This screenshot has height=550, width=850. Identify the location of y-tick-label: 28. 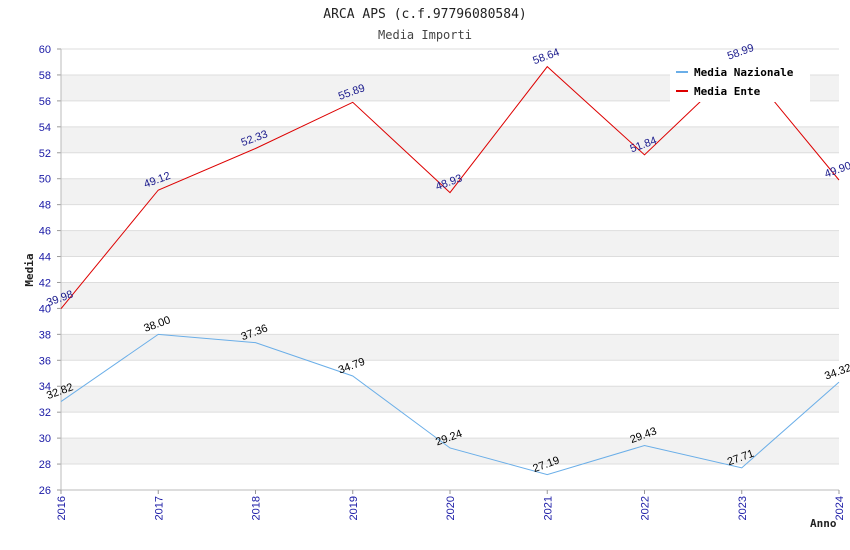
(45, 465).